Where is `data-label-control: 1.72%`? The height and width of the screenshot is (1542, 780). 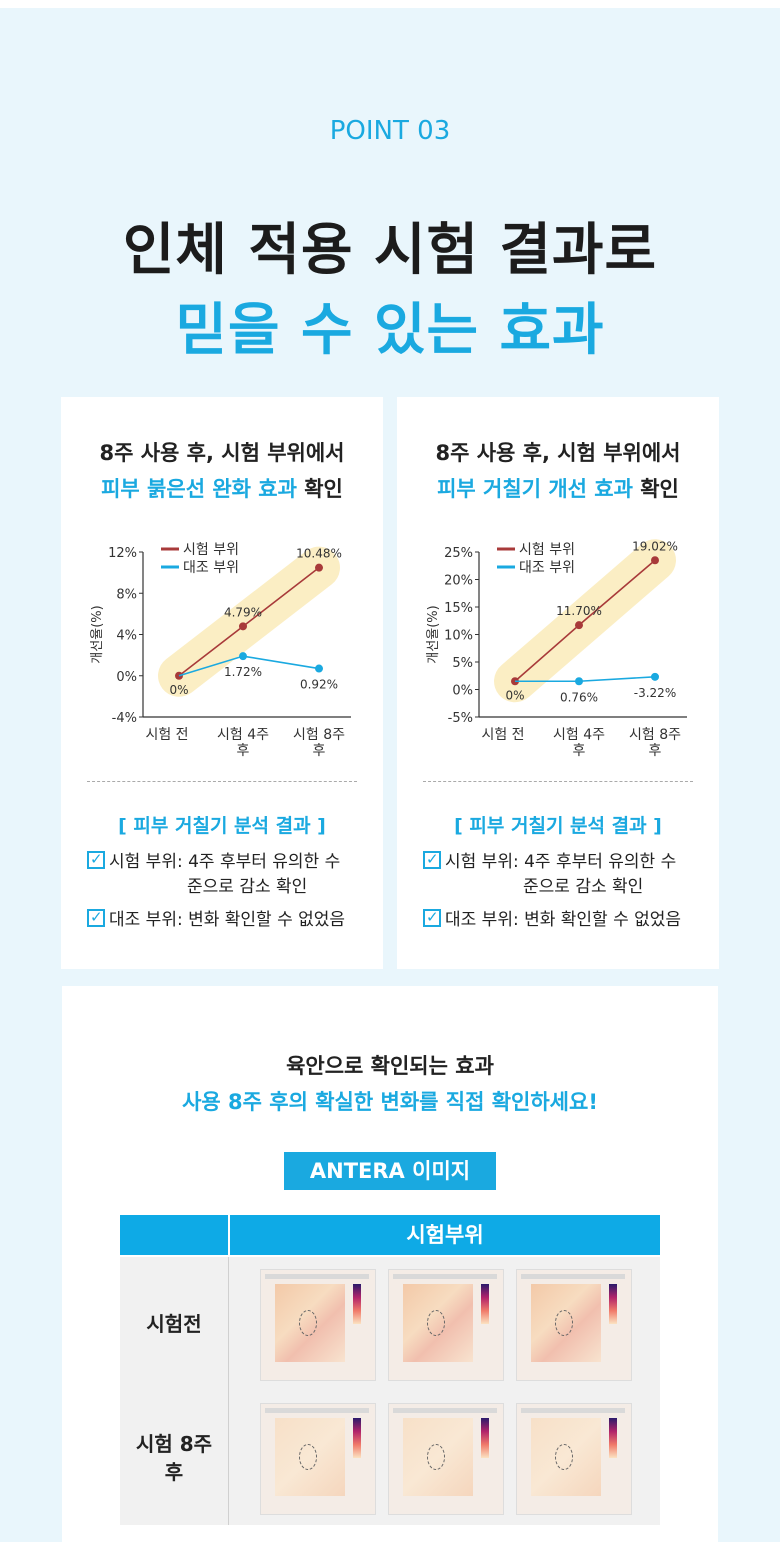
data-label-control: 1.72% is located at coordinates (243, 672).